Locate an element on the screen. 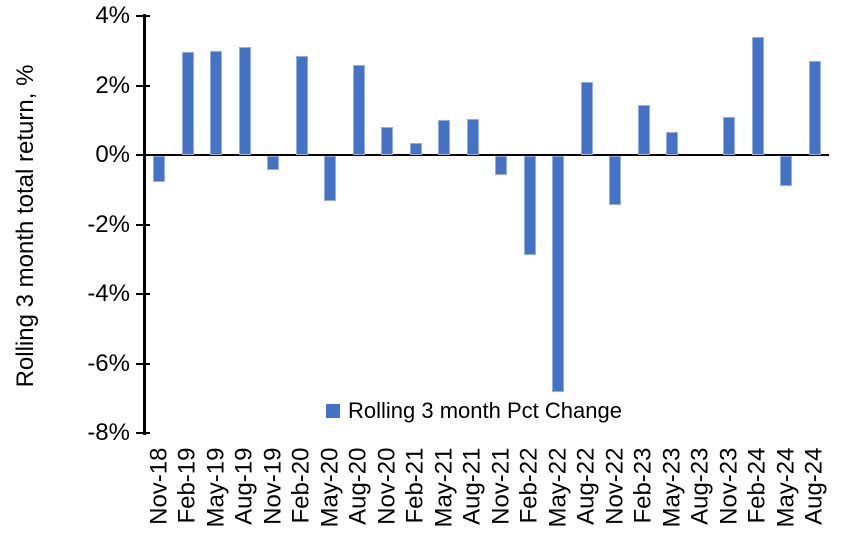  x-tick-label: May-23 is located at coordinates (672, 487).